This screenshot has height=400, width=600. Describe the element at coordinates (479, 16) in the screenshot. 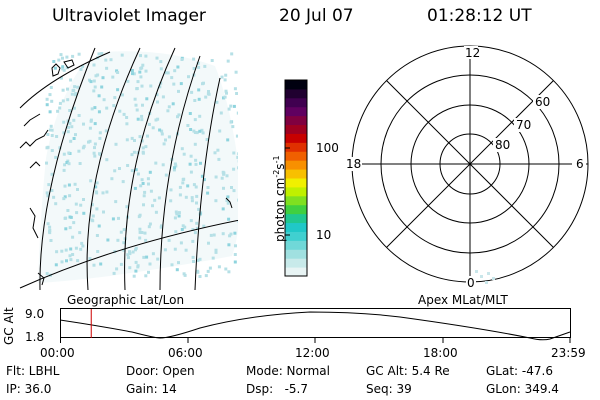

I see `observation-time: 01:28:12 UT` at that location.